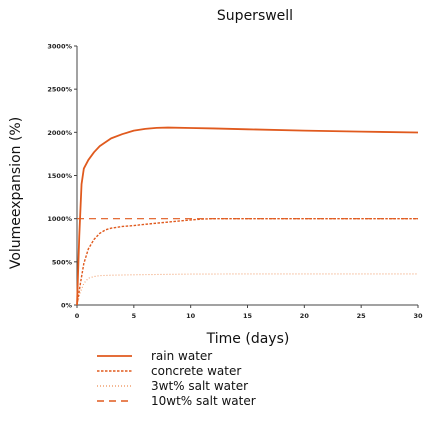 Image resolution: width=436 pixels, height=423 pixels. Describe the element at coordinates (362, 316) in the screenshot. I see `x-tick-label: 25` at that location.